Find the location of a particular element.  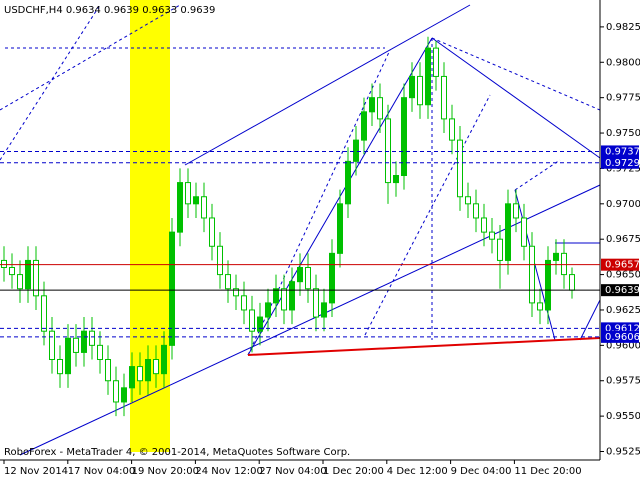

x-tick-label: 24 Nov 12:00 is located at coordinates (228, 471).